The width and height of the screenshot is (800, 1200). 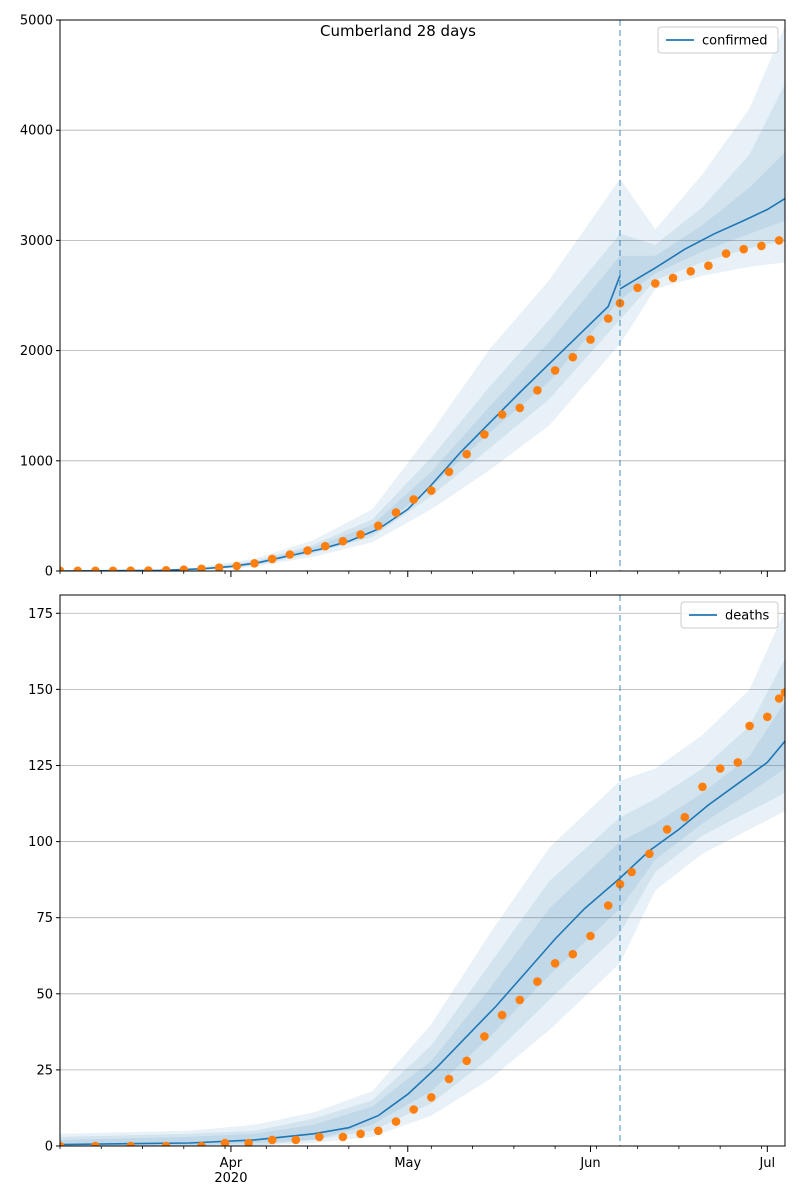 What do you see at coordinates (44, 1070) in the screenshot?
I see `y-tick-label: 25` at bounding box center [44, 1070].